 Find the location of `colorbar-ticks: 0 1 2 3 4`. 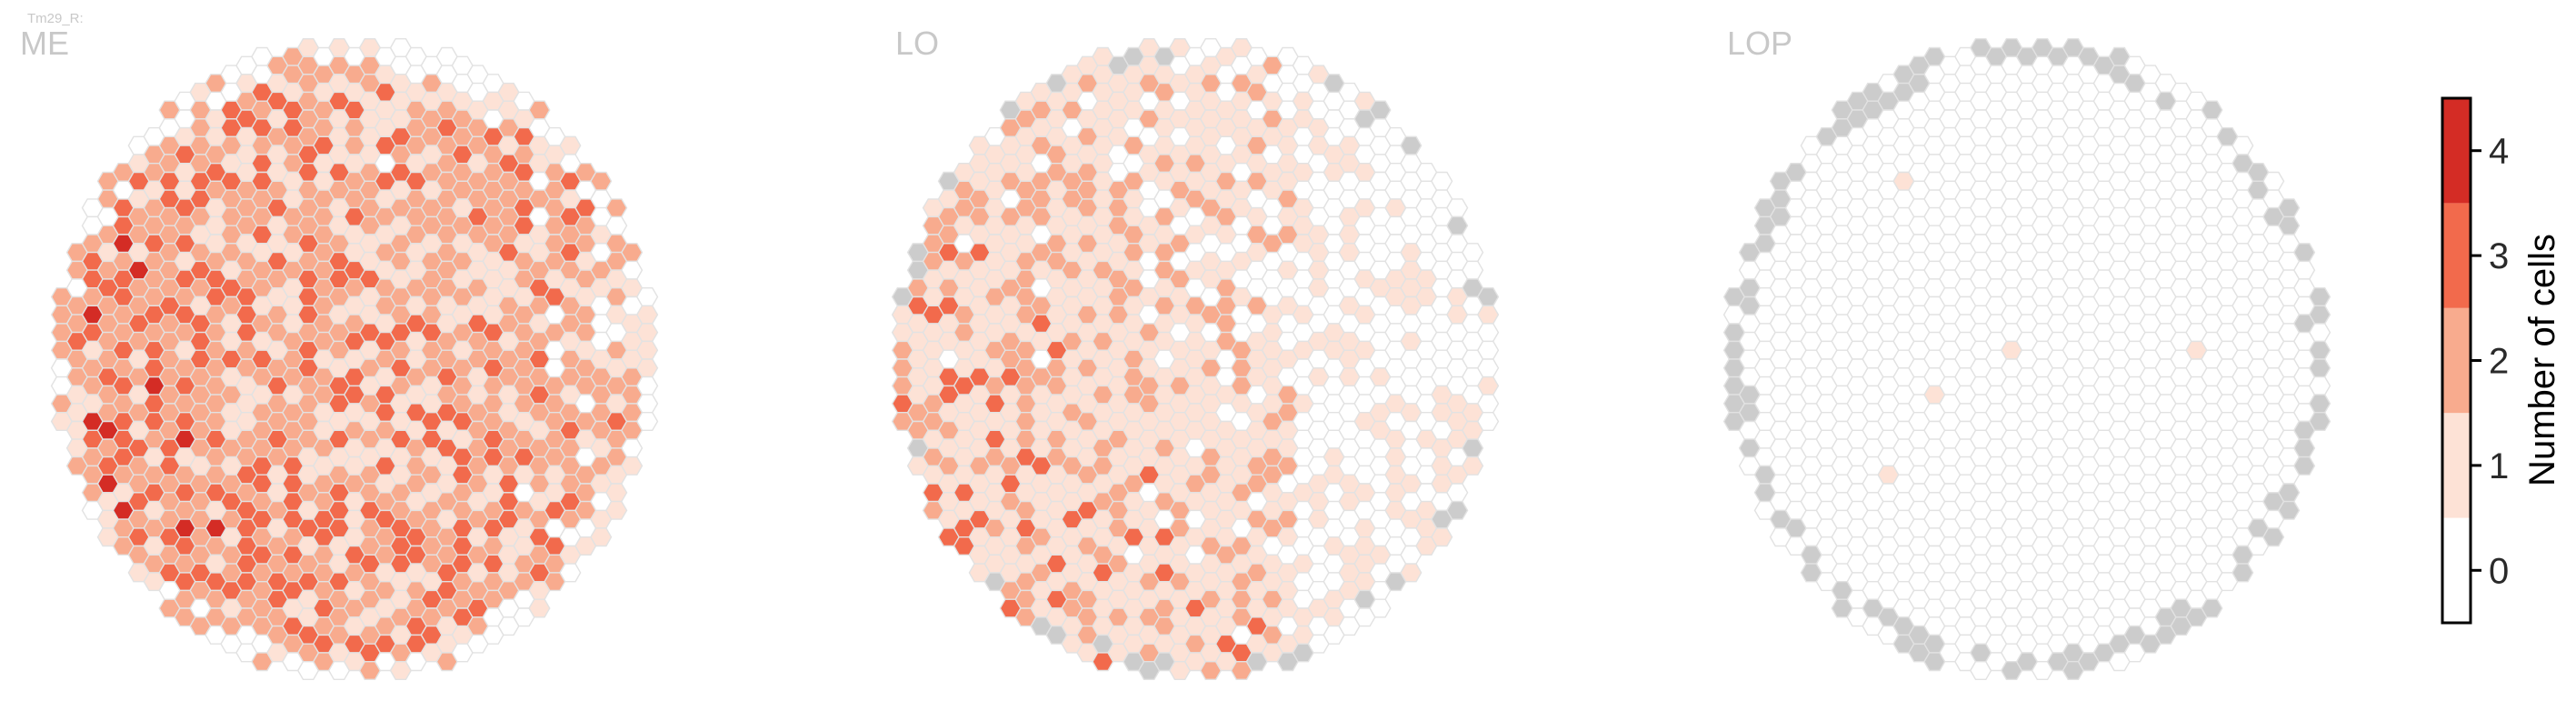

colorbar-ticks: 0 1 2 3 4 is located at coordinates (2490, 361).